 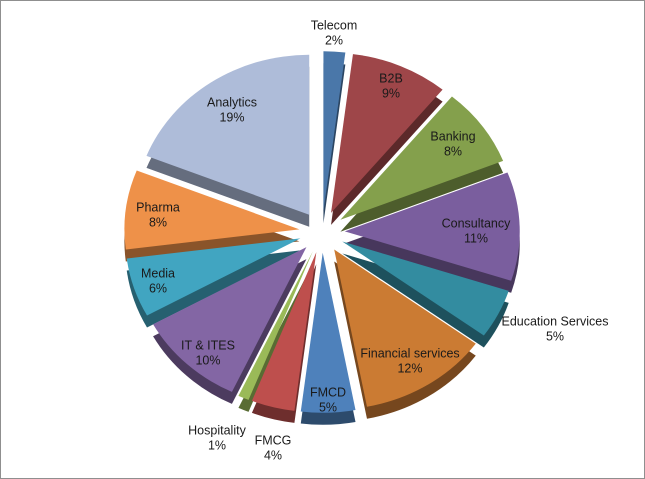 I want to click on slice-label-fmcg: FMCG 4%, so click(x=273, y=448).